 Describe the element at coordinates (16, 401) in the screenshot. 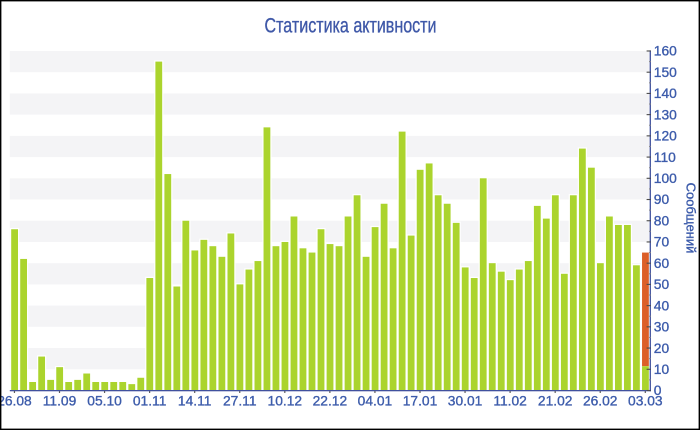

I see `svg-text: 26.08` at that location.